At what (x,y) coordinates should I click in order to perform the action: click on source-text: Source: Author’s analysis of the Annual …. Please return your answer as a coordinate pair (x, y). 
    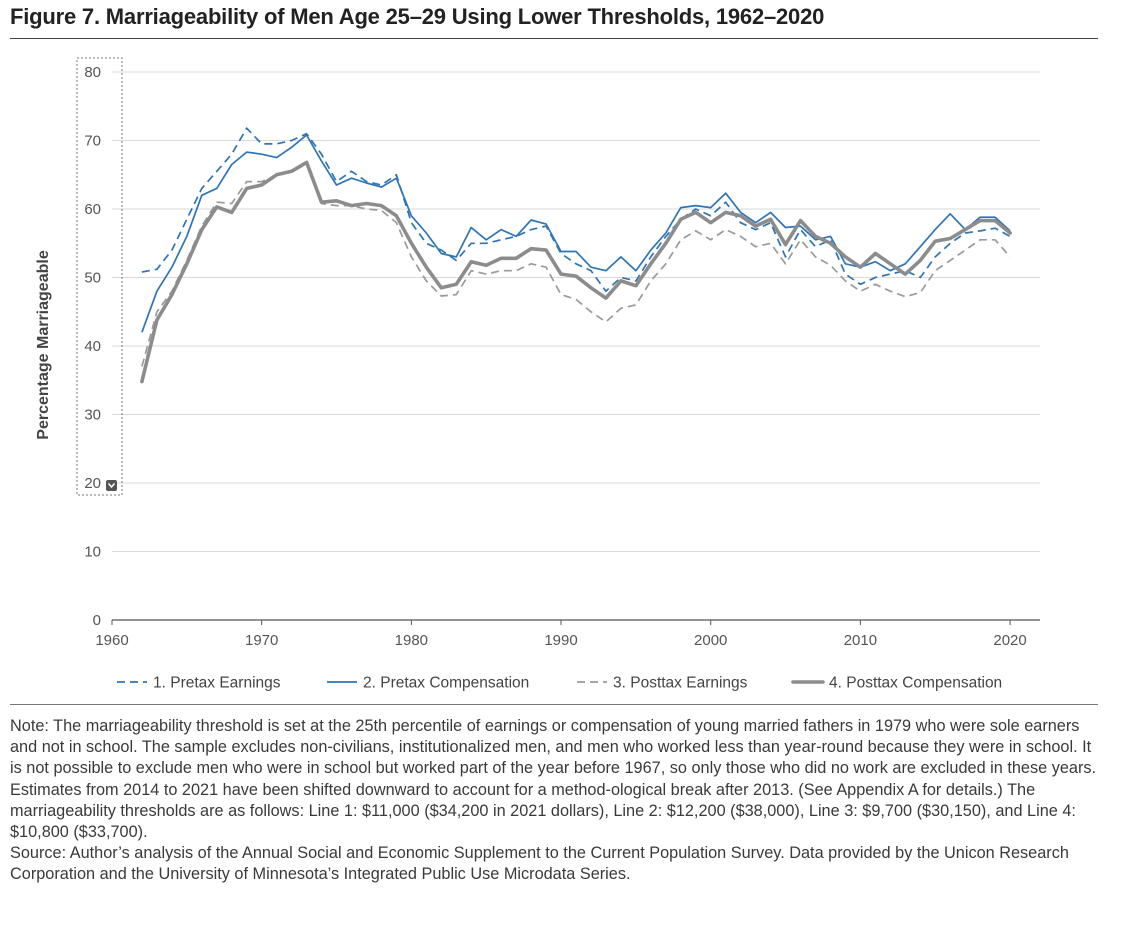
    Looking at the image, I should click on (539, 864).